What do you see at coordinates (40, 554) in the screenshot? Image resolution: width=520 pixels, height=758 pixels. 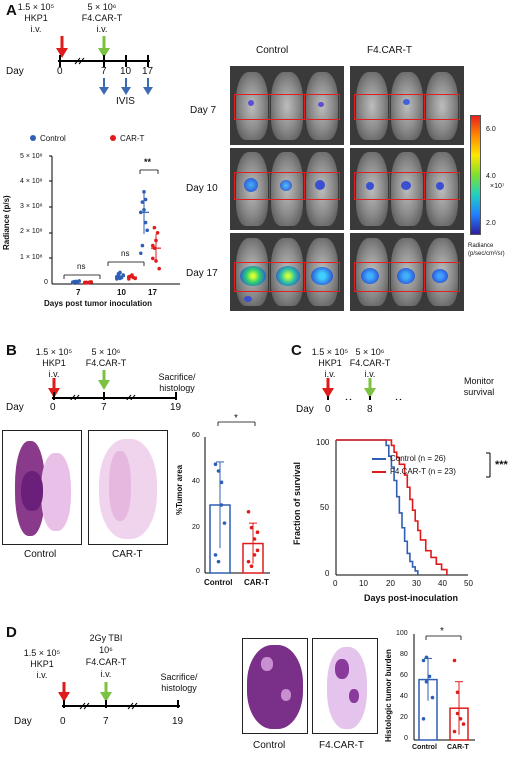 I see `thumb-label-control-b: Control` at bounding box center [40, 554].